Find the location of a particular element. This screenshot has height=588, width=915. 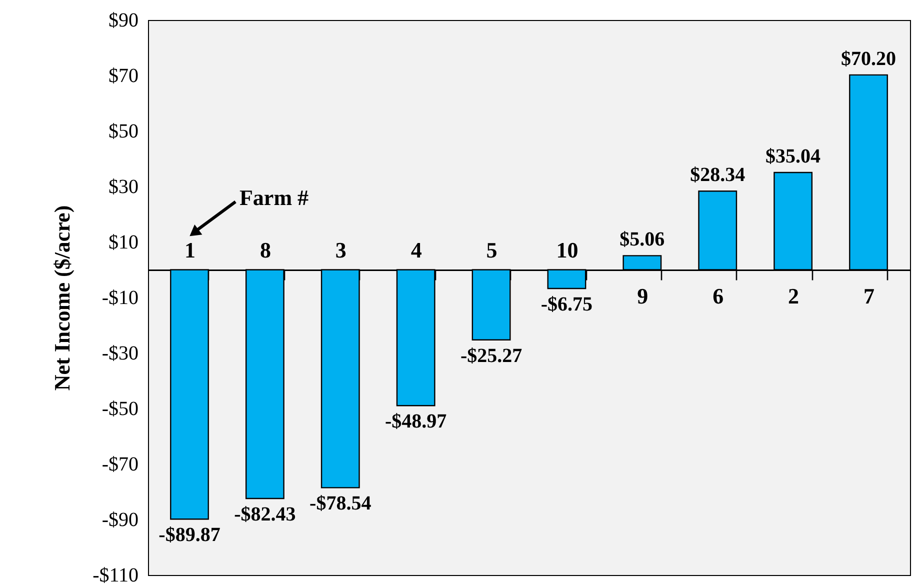

annotation: Farm # is located at coordinates (274, 197).